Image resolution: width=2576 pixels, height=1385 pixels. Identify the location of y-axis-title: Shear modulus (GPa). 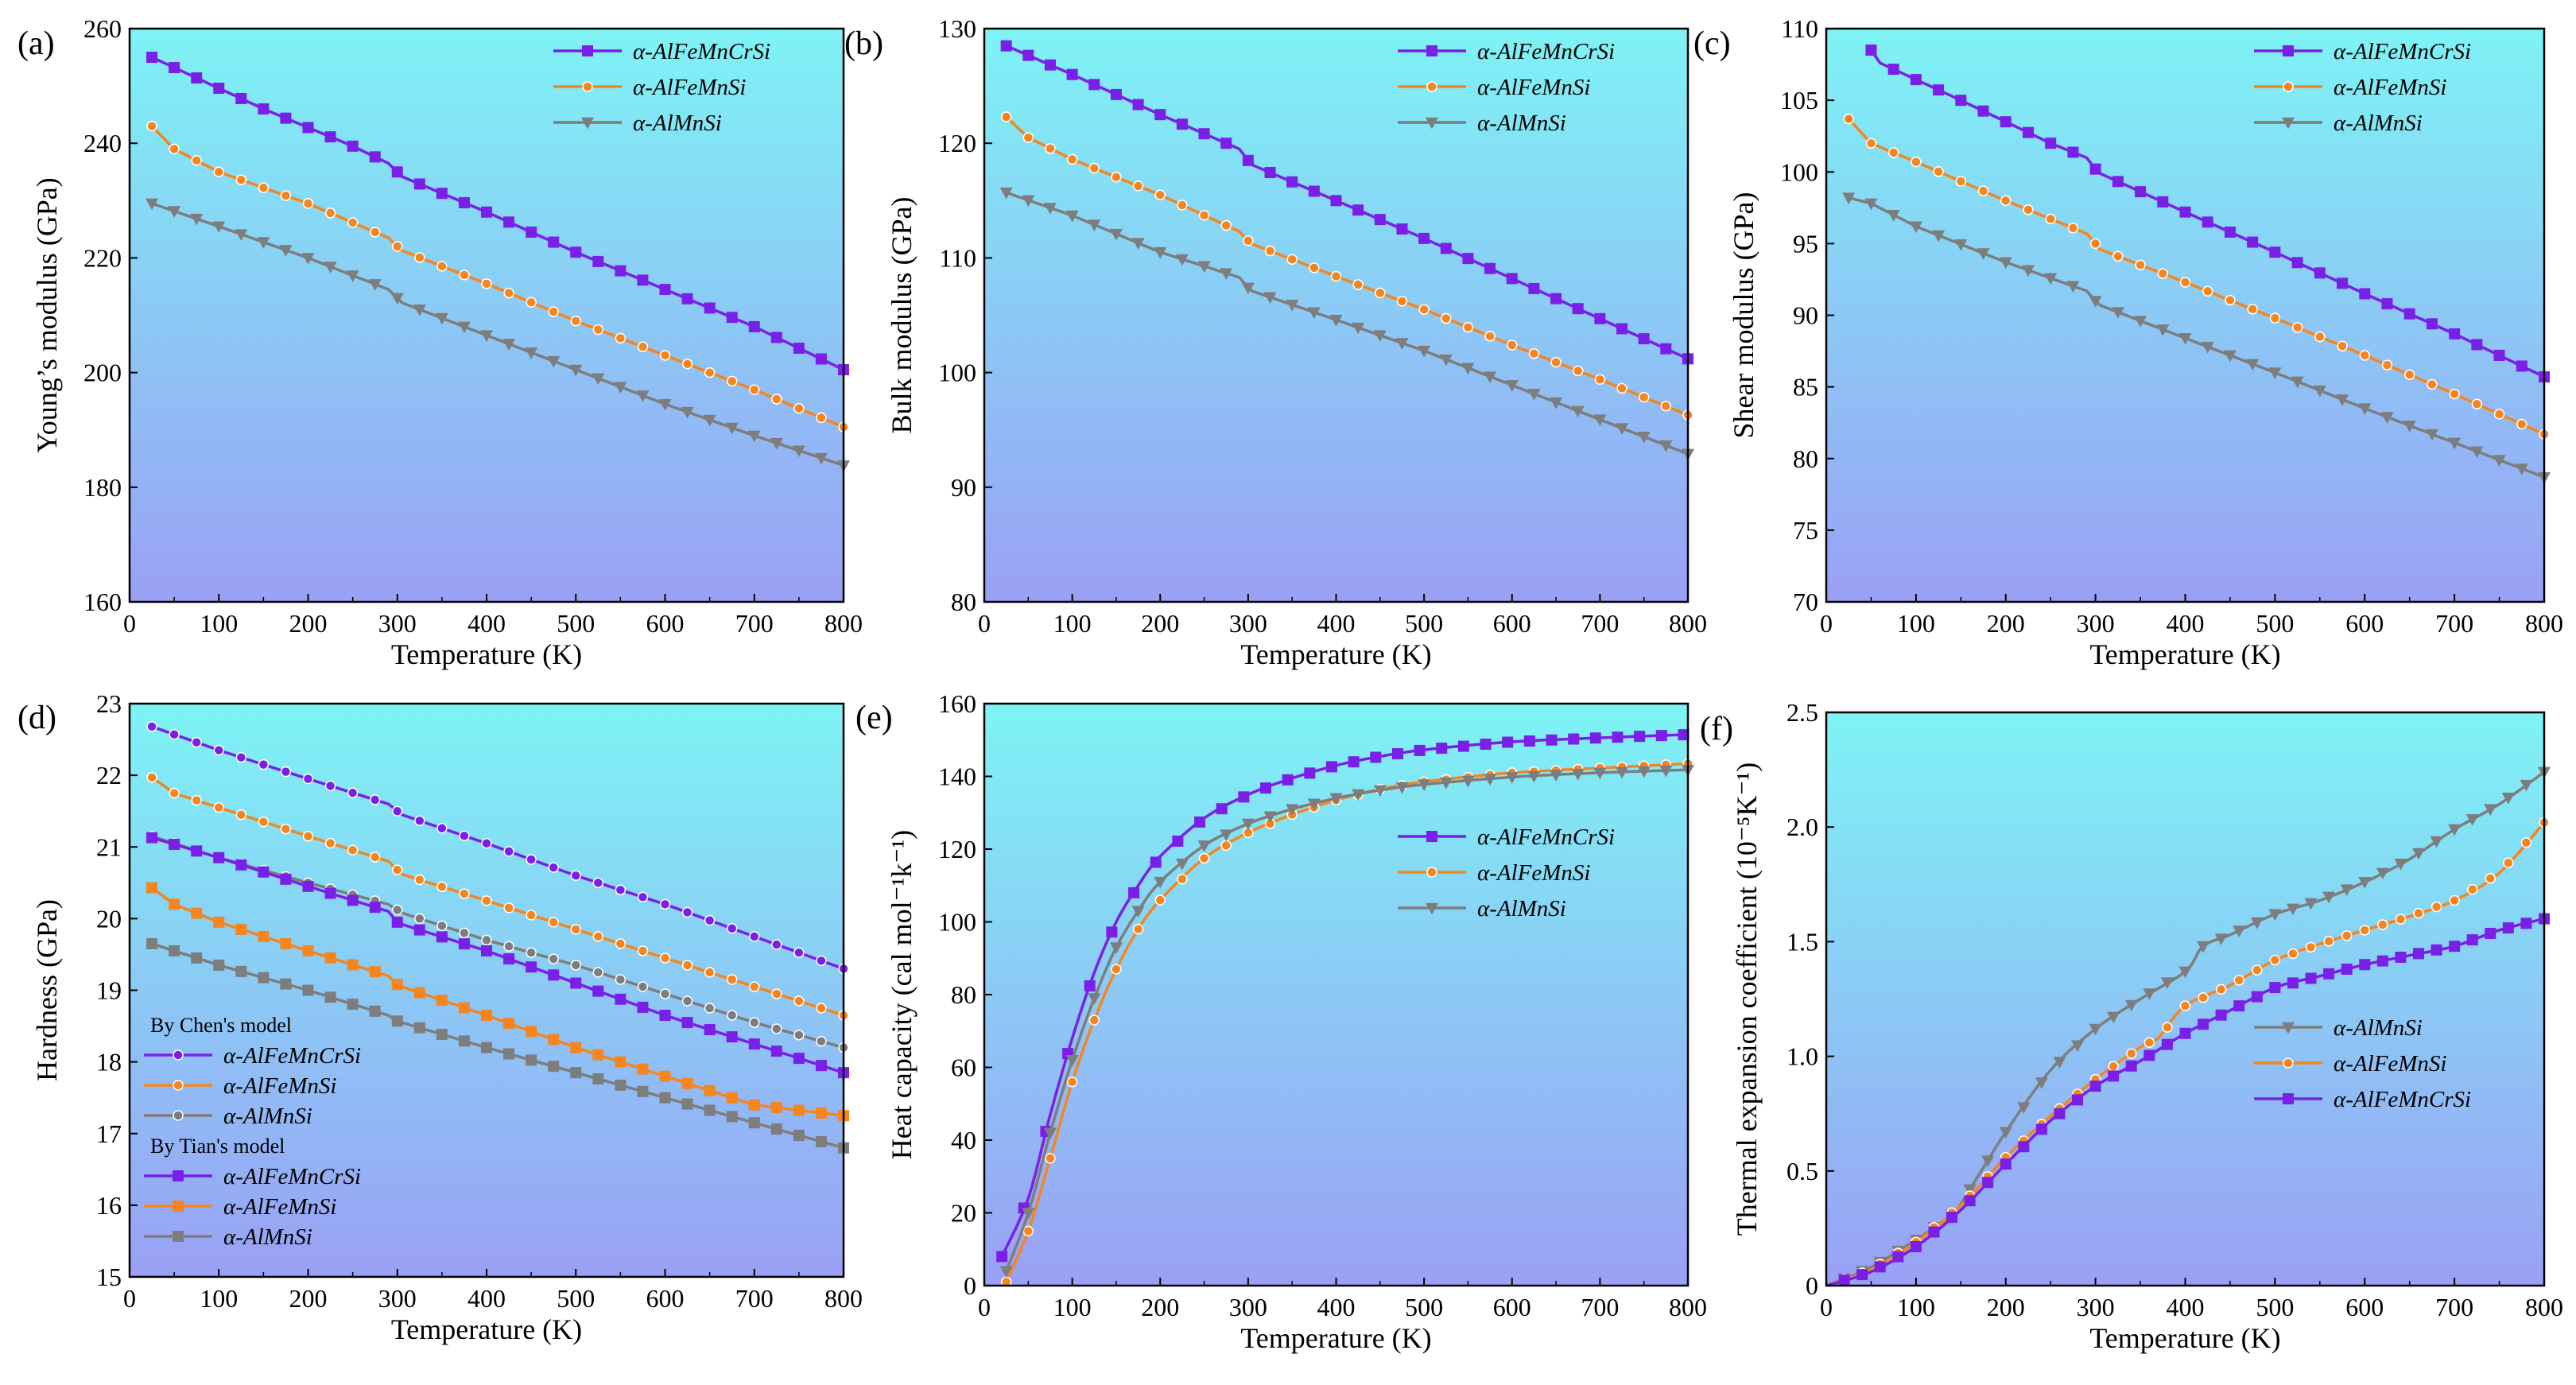
(1744, 316).